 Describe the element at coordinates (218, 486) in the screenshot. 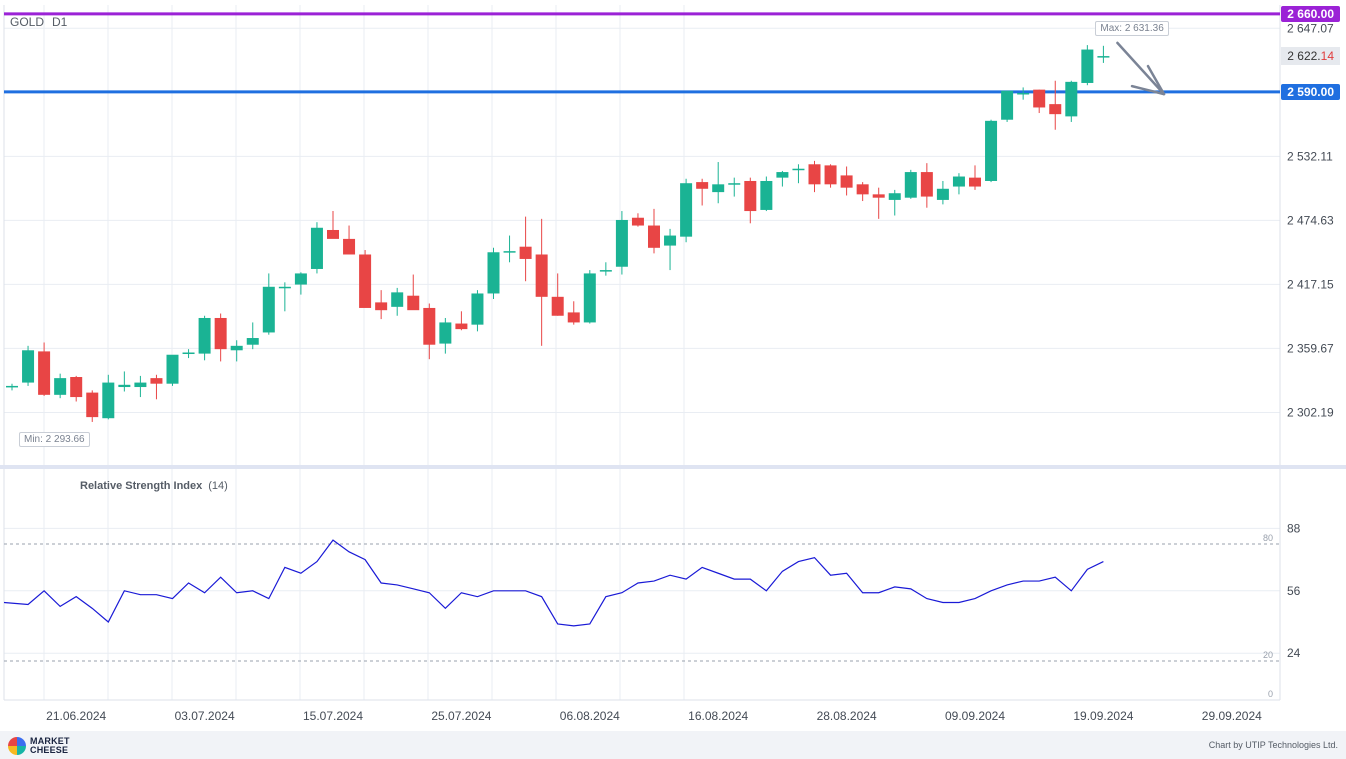

I see `rsi-period: (14)` at that location.